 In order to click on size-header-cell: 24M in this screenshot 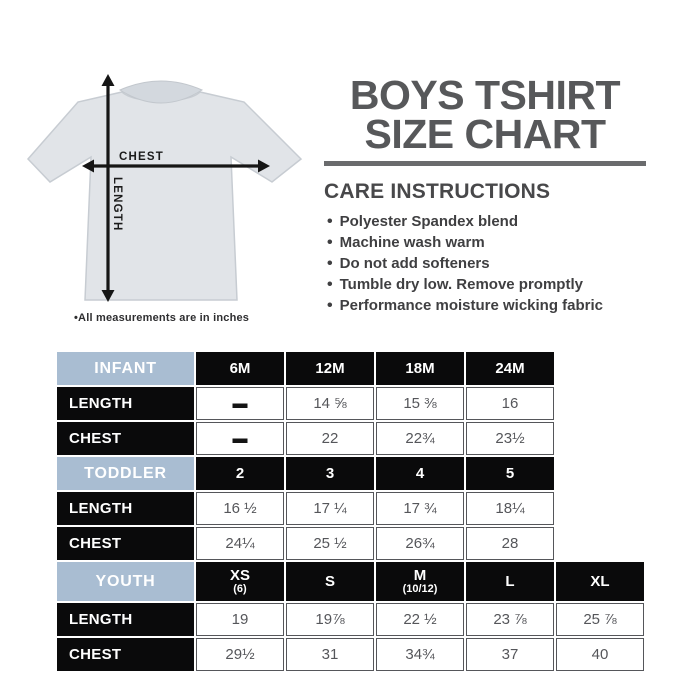, I will do `click(510, 368)`.